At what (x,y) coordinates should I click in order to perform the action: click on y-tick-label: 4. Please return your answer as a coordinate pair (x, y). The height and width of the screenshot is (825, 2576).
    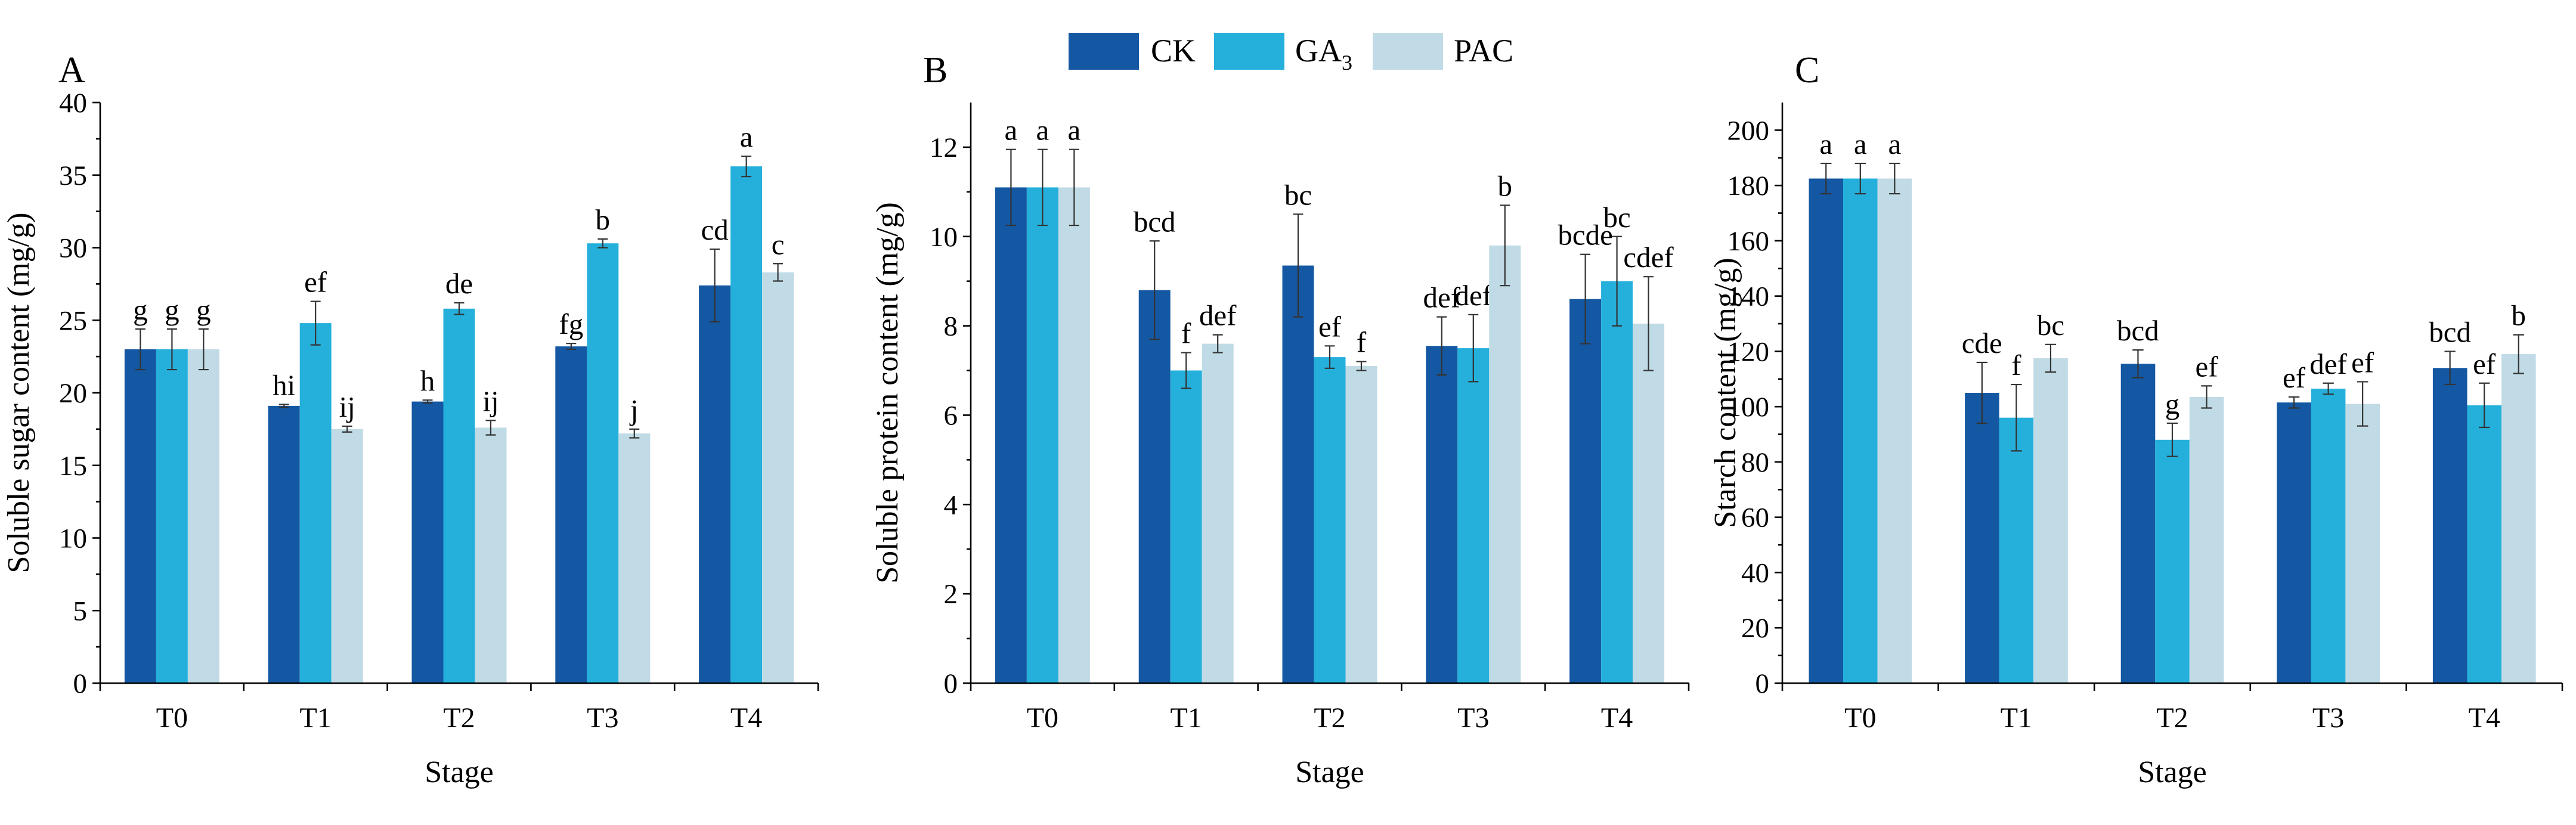
    Looking at the image, I should click on (951, 504).